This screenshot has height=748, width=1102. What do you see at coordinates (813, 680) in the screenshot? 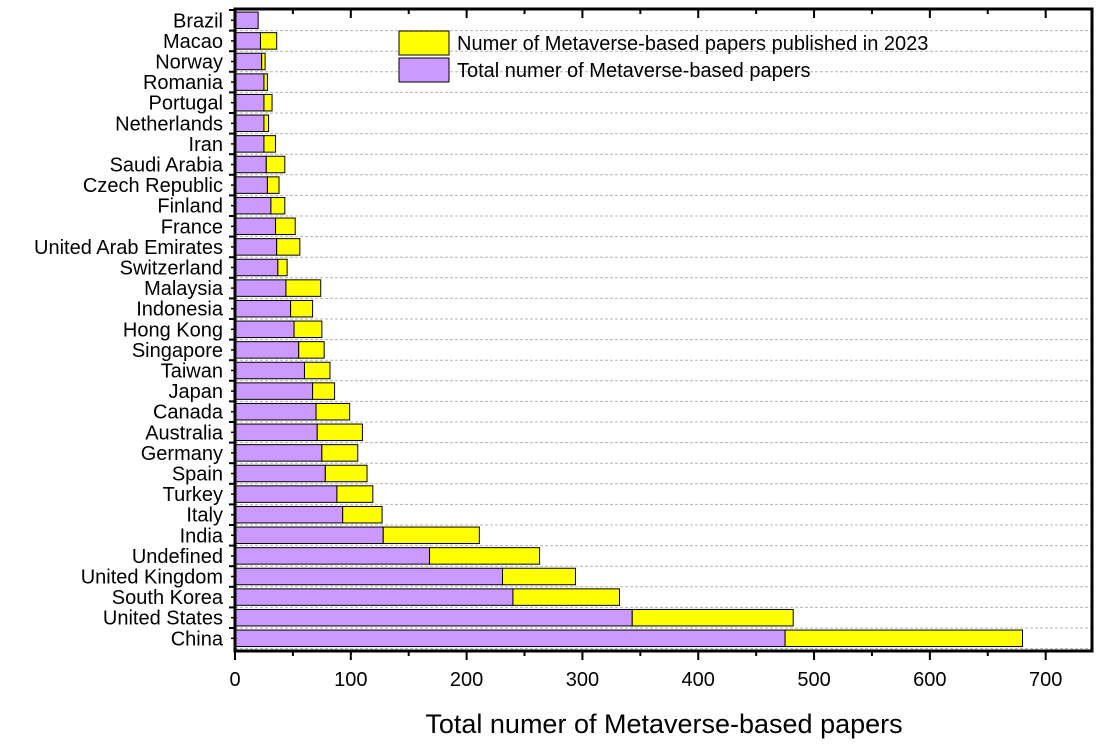
I see `x-tick-label: 500` at bounding box center [813, 680].